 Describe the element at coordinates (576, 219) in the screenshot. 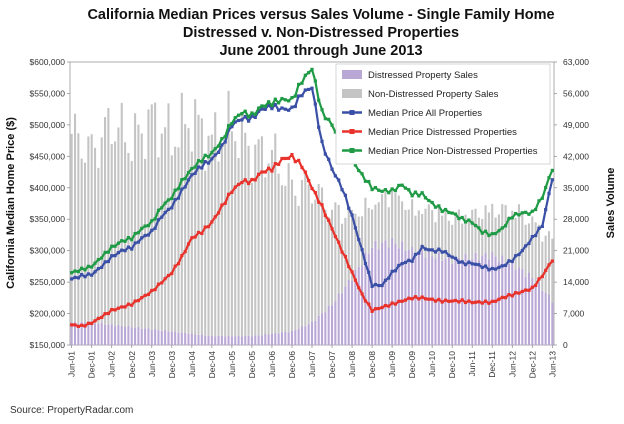

I see `right-tick-label: 28,000` at that location.